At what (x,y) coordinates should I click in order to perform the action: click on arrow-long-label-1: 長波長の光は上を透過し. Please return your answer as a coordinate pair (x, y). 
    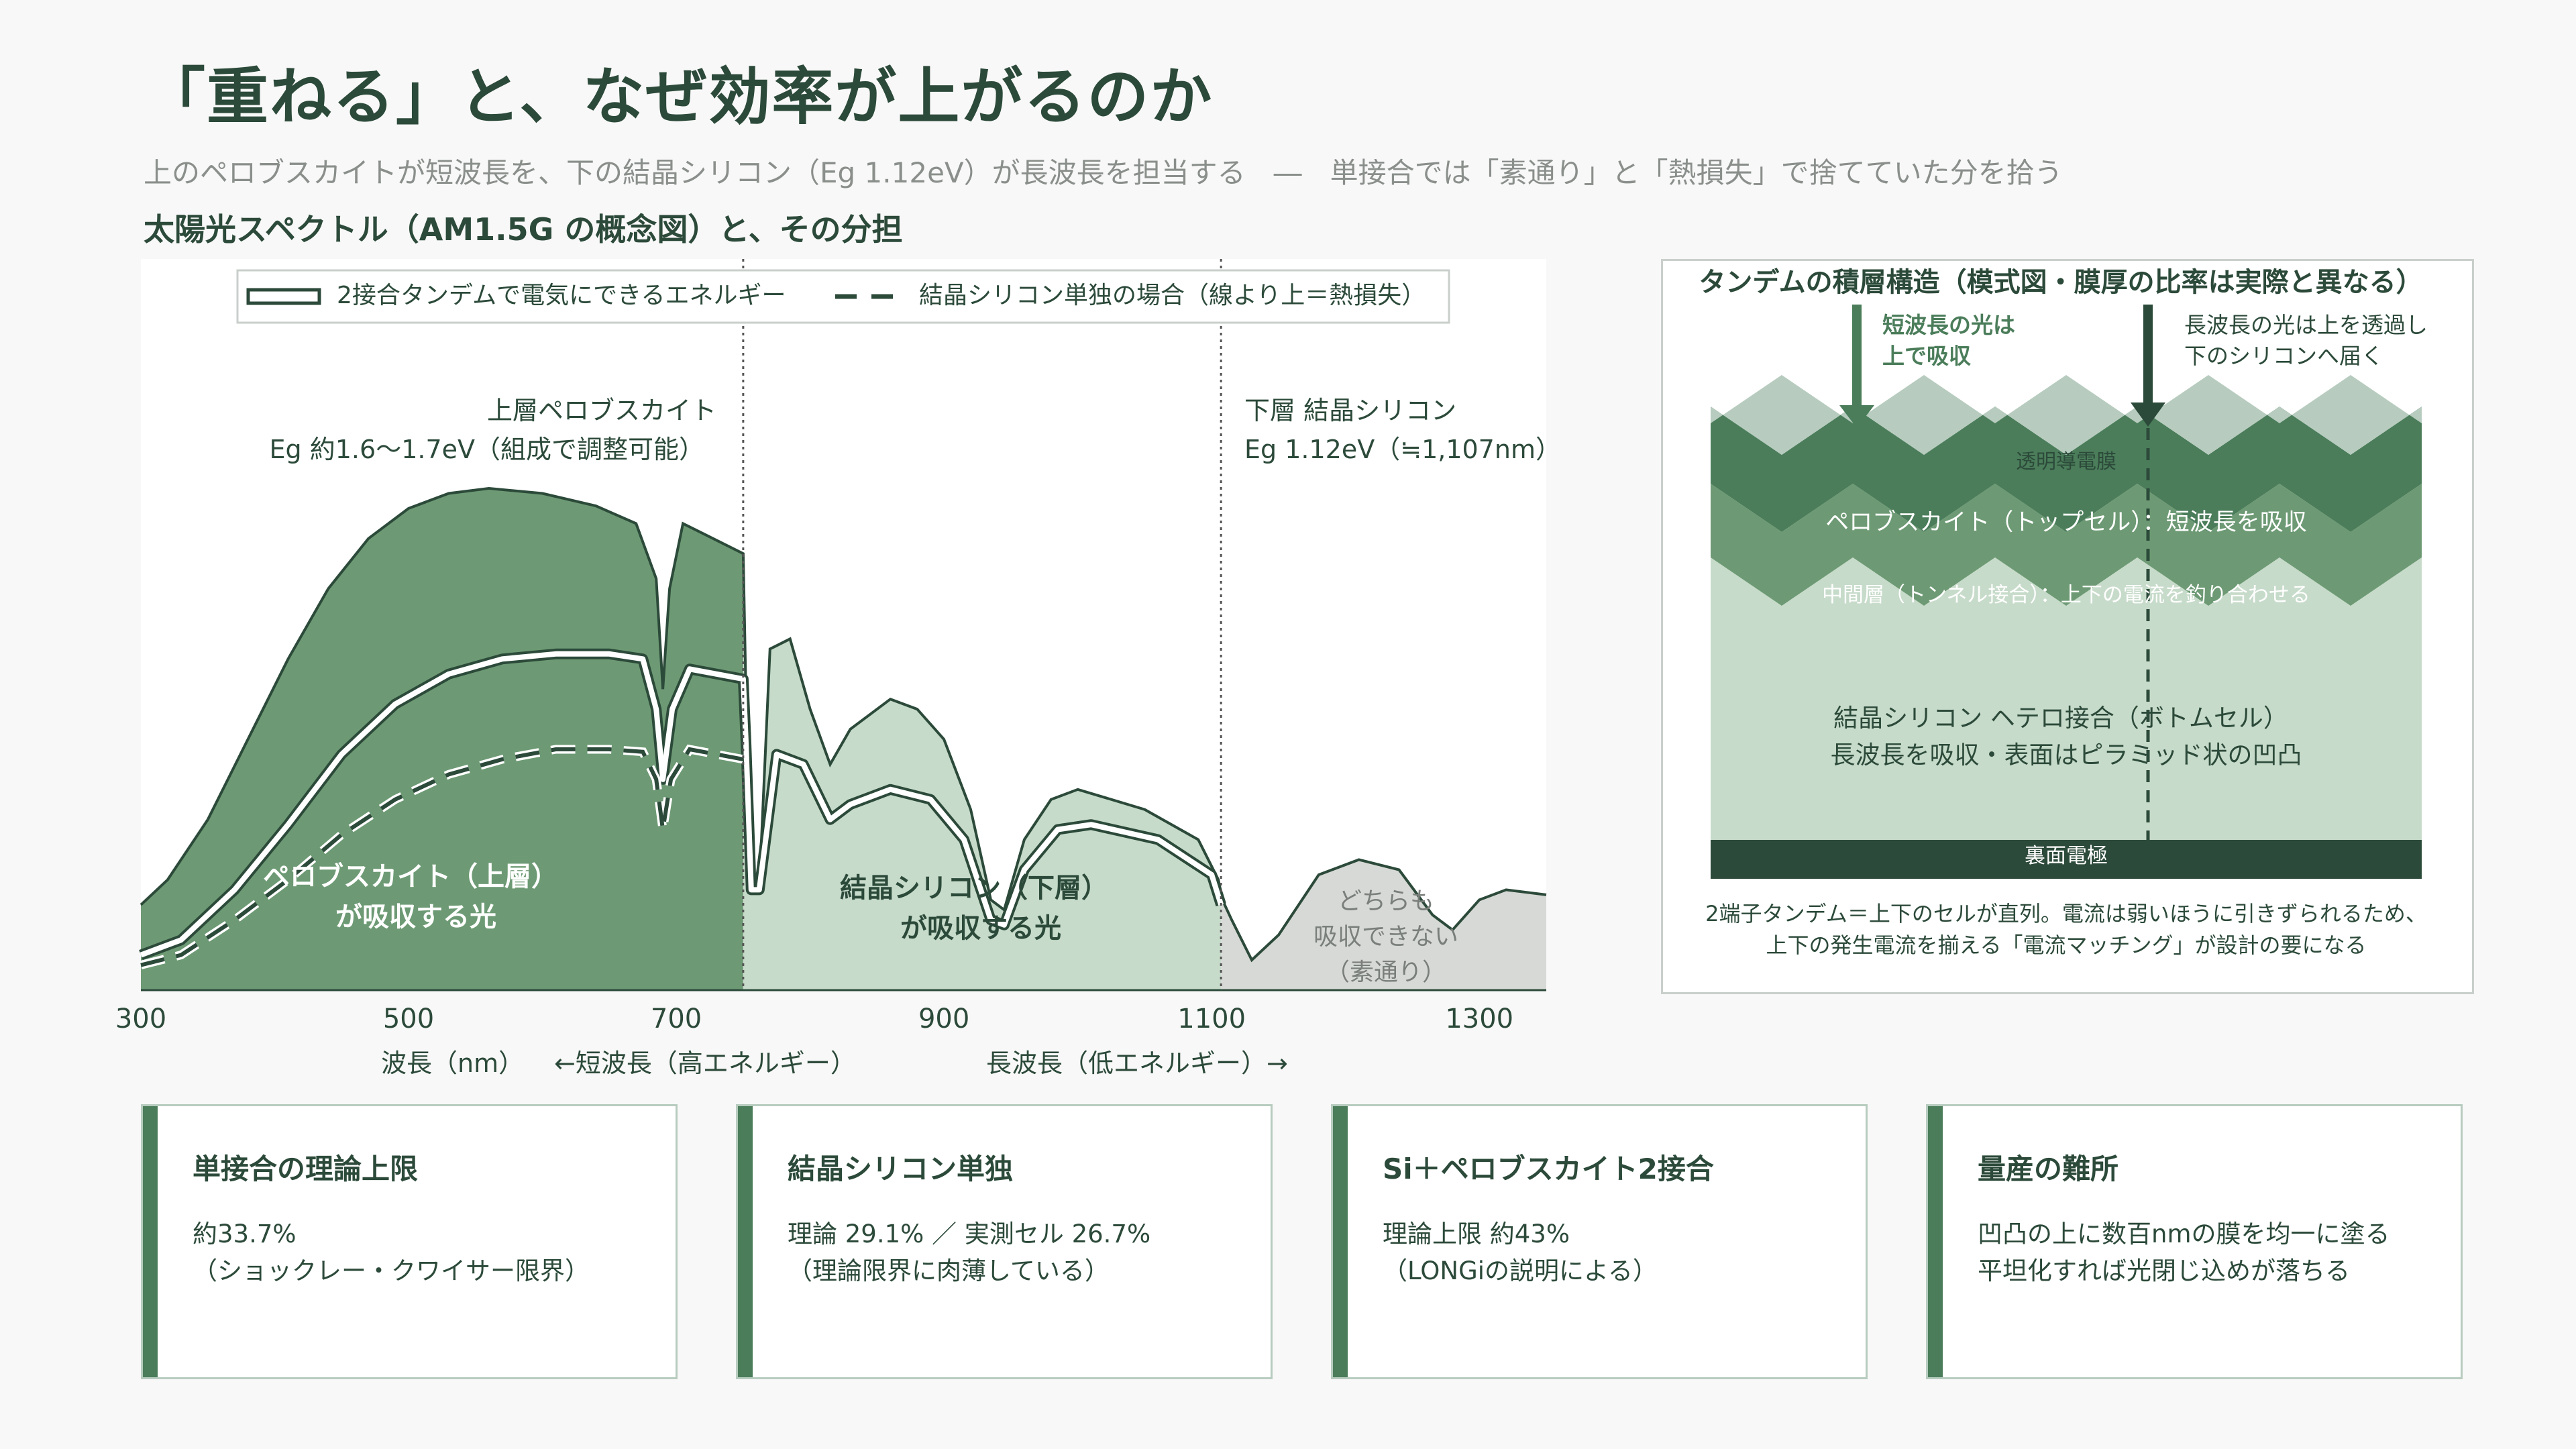
    Looking at the image, I should click on (2306, 325).